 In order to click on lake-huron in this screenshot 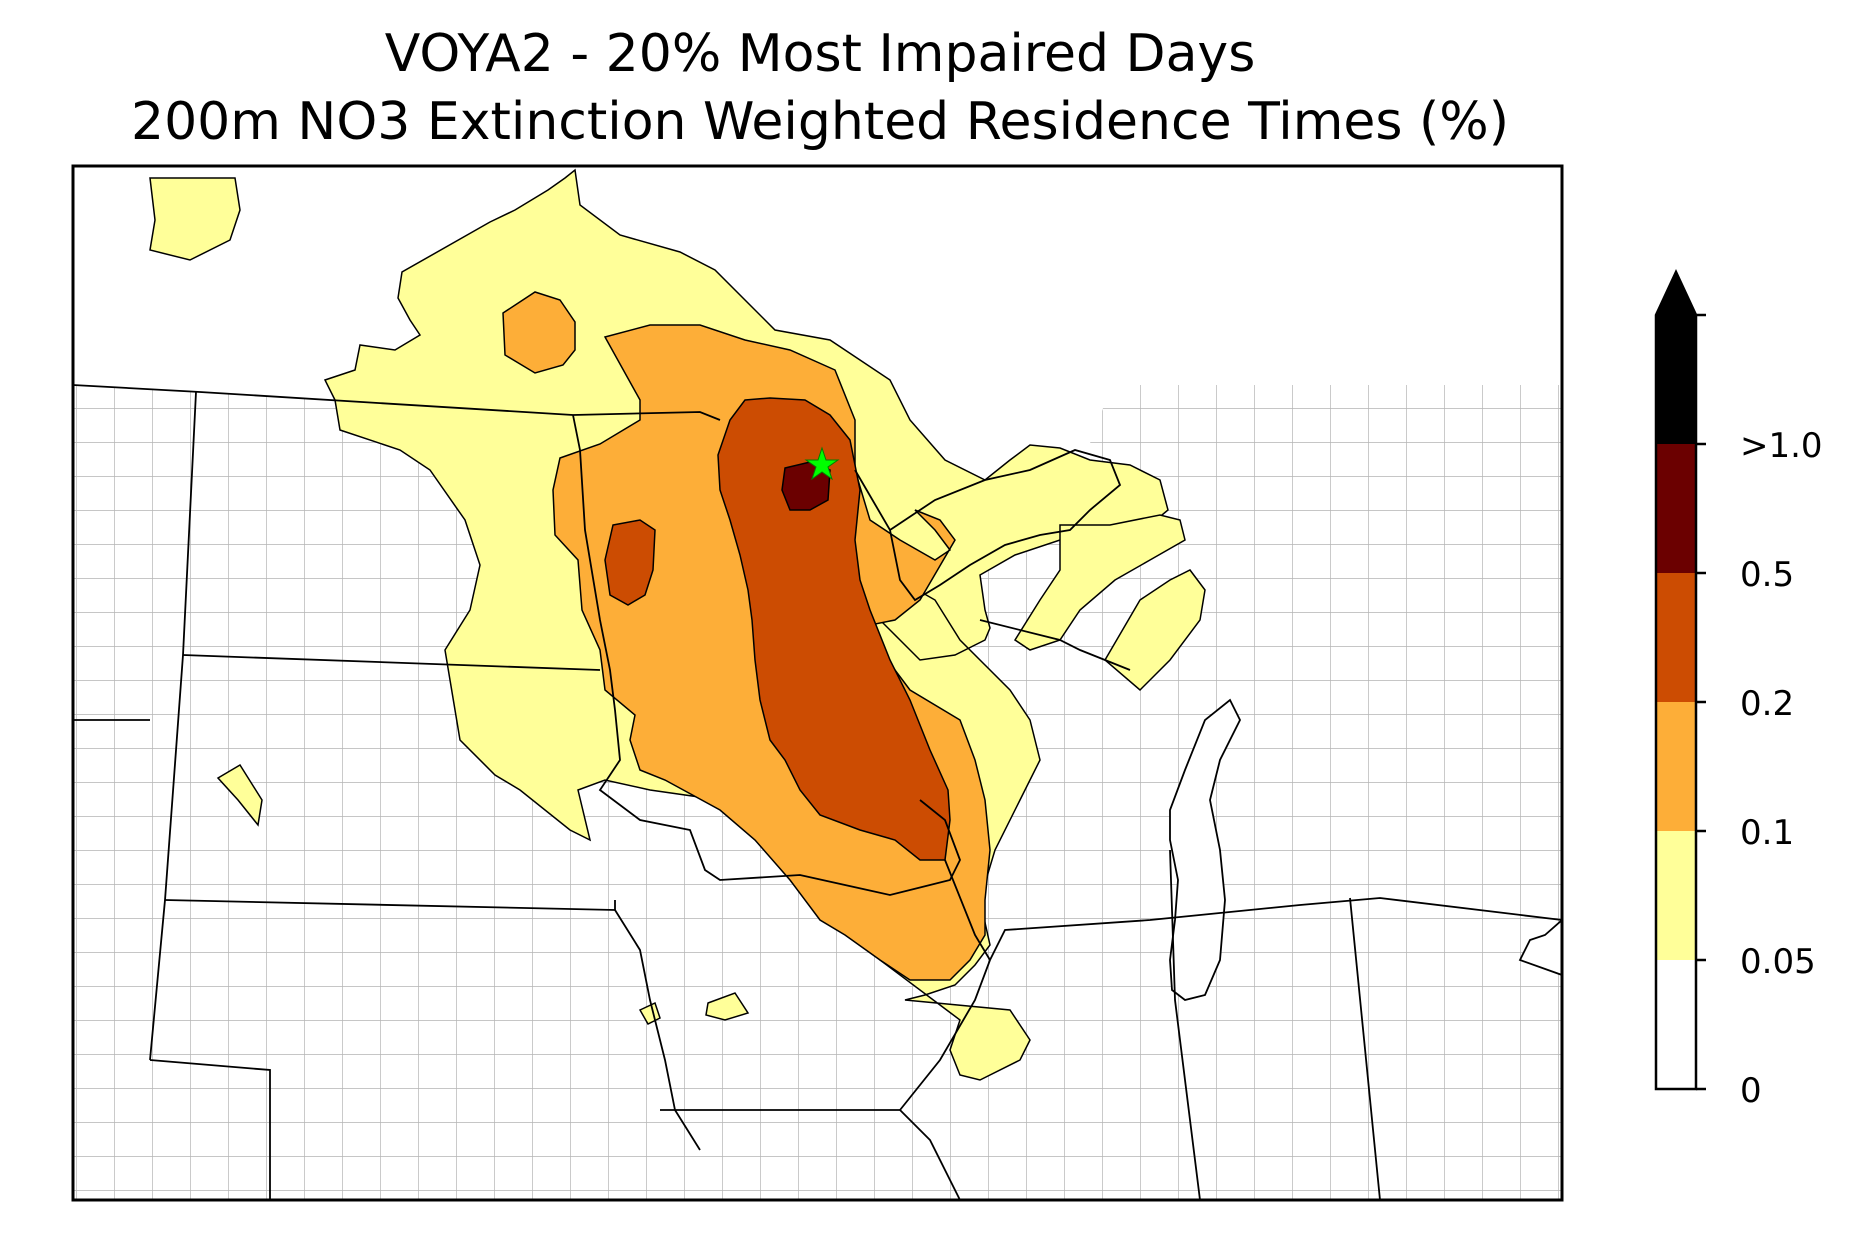, I will do `click(1540, 947)`.